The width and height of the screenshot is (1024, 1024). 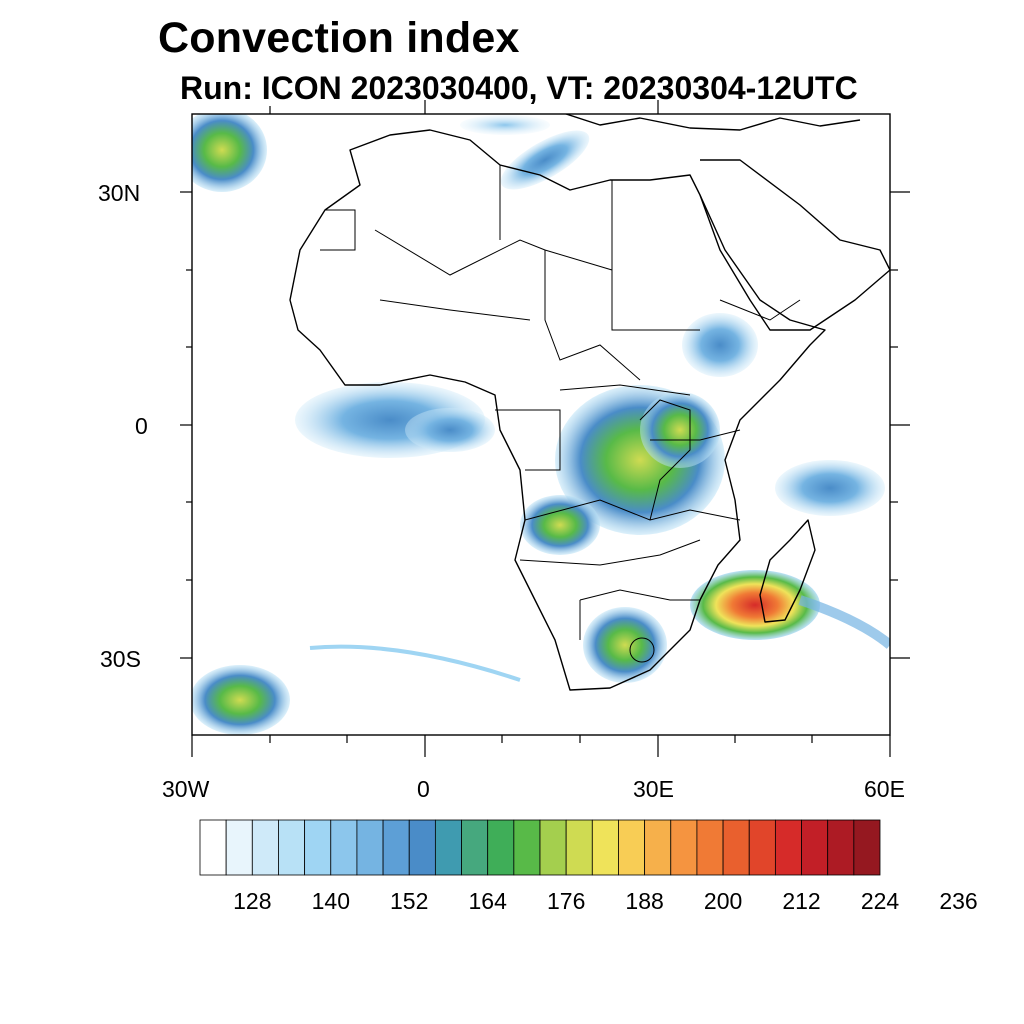 I want to click on chart-subtitle: Run: ICON 2023030400, VT: 20230304-12UTC, so click(x=519, y=88).